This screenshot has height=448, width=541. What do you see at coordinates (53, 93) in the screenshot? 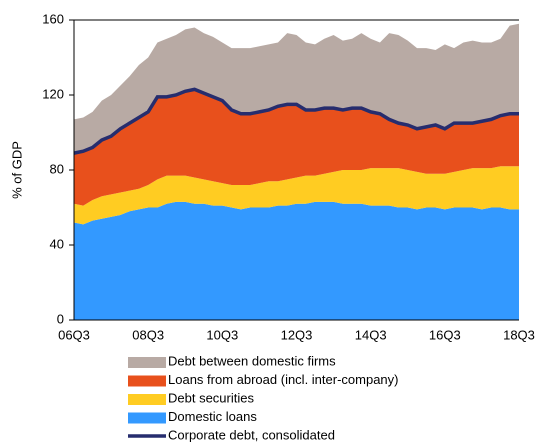
I see `y-tick-label: 120` at bounding box center [53, 93].